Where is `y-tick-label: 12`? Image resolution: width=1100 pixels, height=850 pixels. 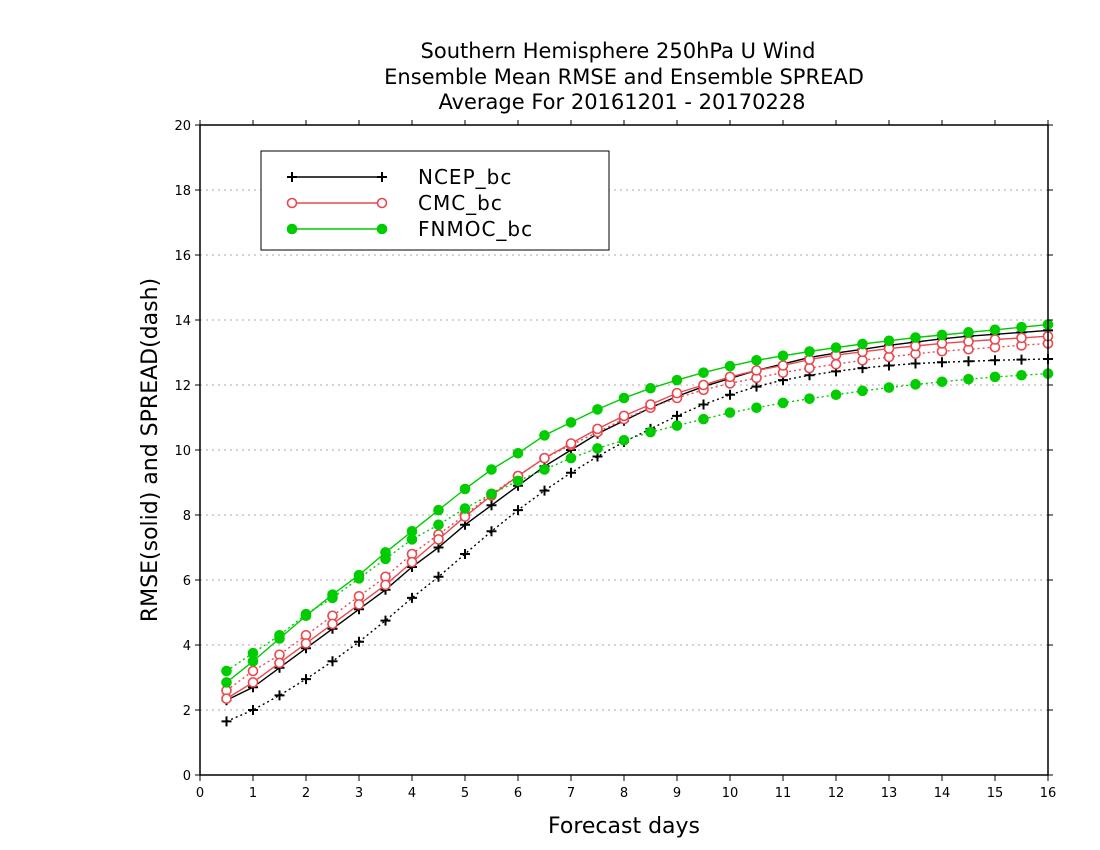 y-tick-label: 12 is located at coordinates (182, 386).